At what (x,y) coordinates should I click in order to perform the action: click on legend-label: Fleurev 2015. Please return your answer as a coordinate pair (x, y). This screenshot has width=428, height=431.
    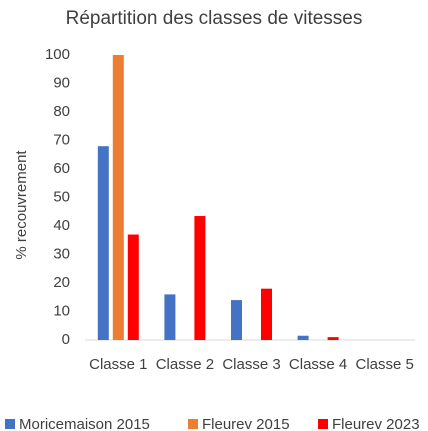
    Looking at the image, I should click on (246, 423).